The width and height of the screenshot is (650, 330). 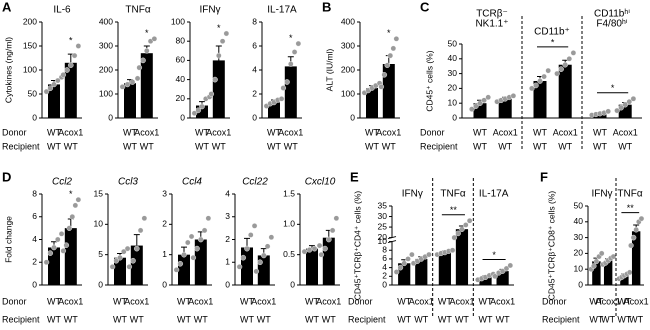 What do you see at coordinates (629, 194) in the screenshot?
I see `group-label: TNFα` at bounding box center [629, 194].